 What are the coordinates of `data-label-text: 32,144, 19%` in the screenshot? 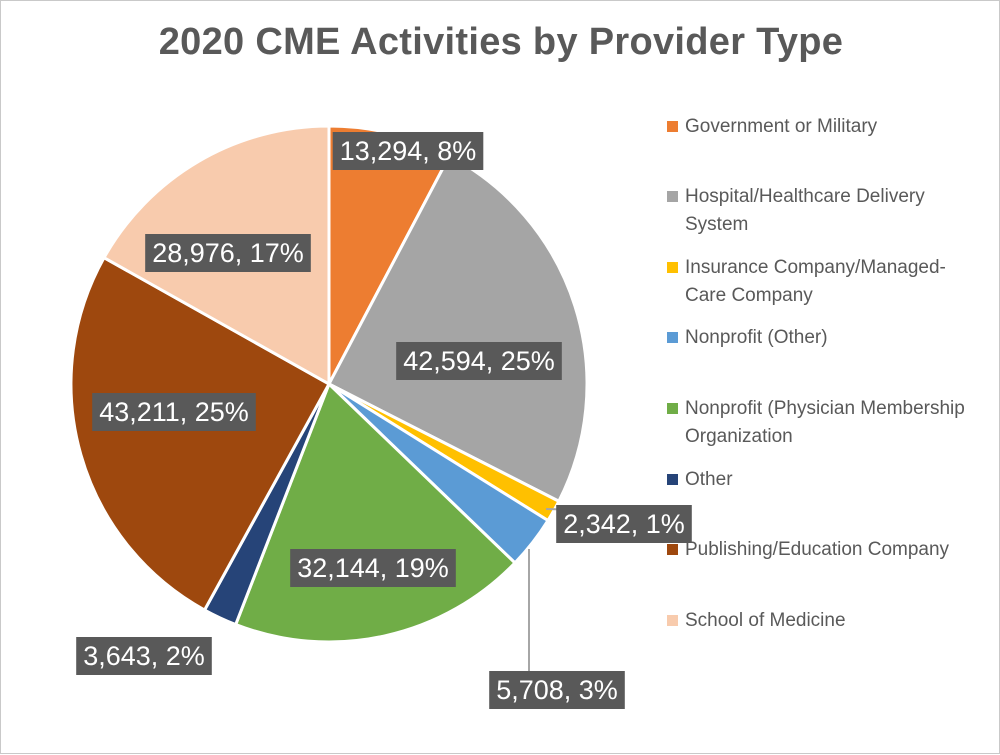 It's located at (373, 568).